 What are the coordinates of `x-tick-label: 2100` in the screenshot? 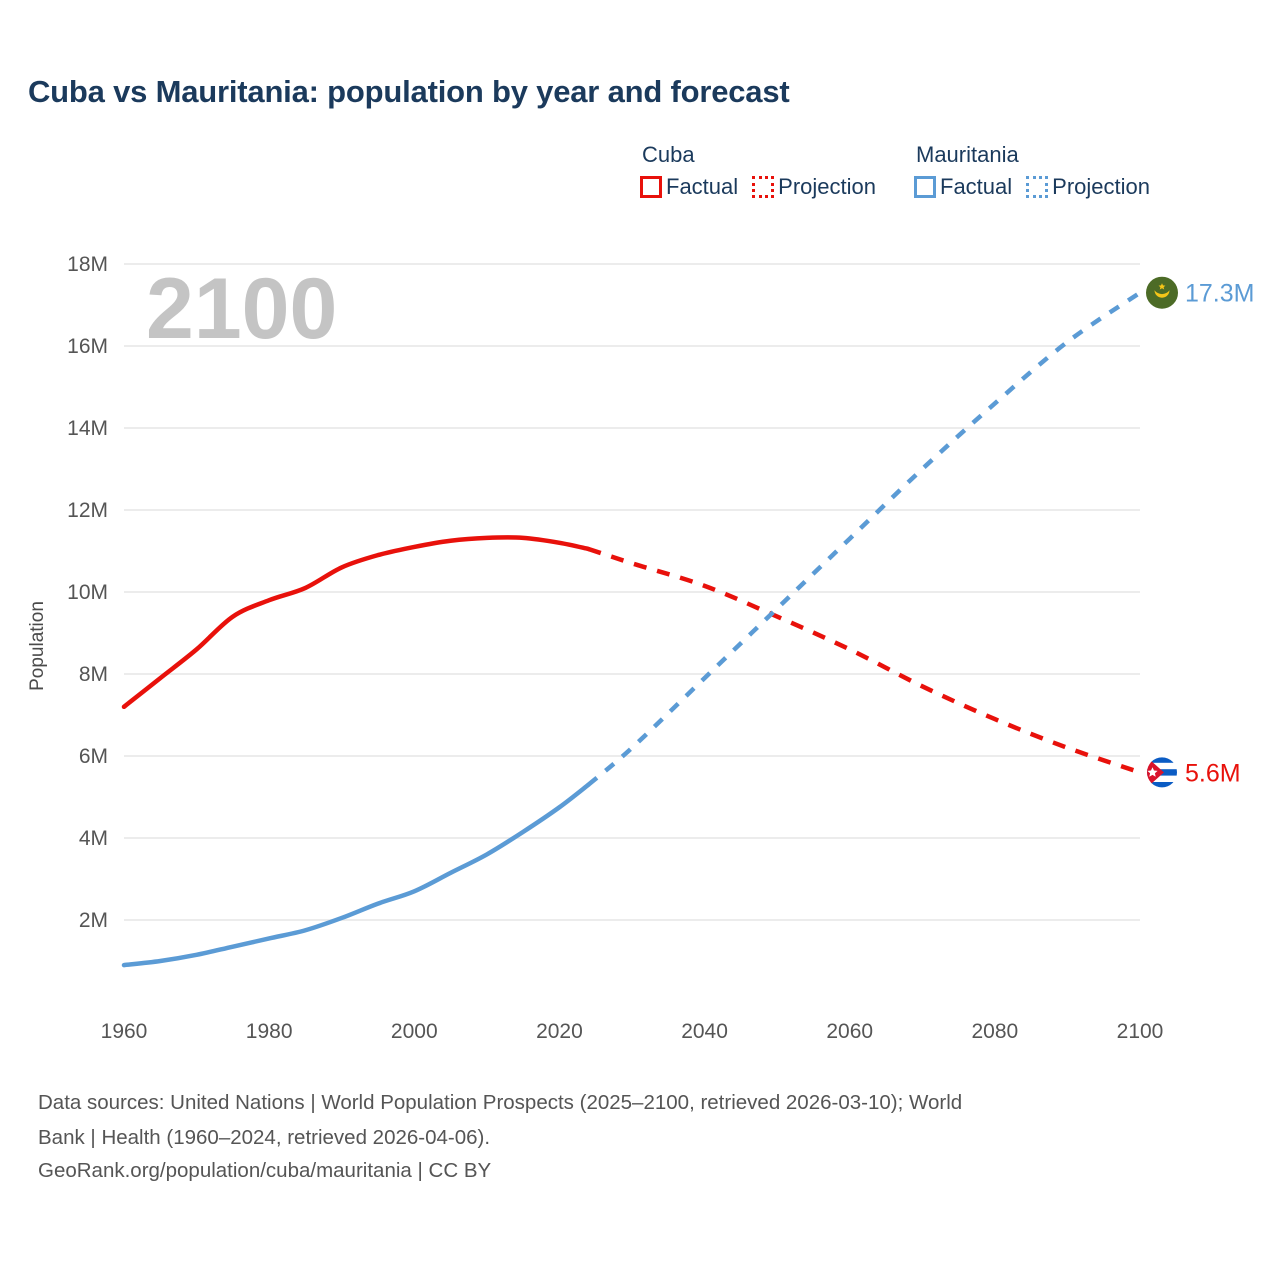 It's located at (1140, 1031).